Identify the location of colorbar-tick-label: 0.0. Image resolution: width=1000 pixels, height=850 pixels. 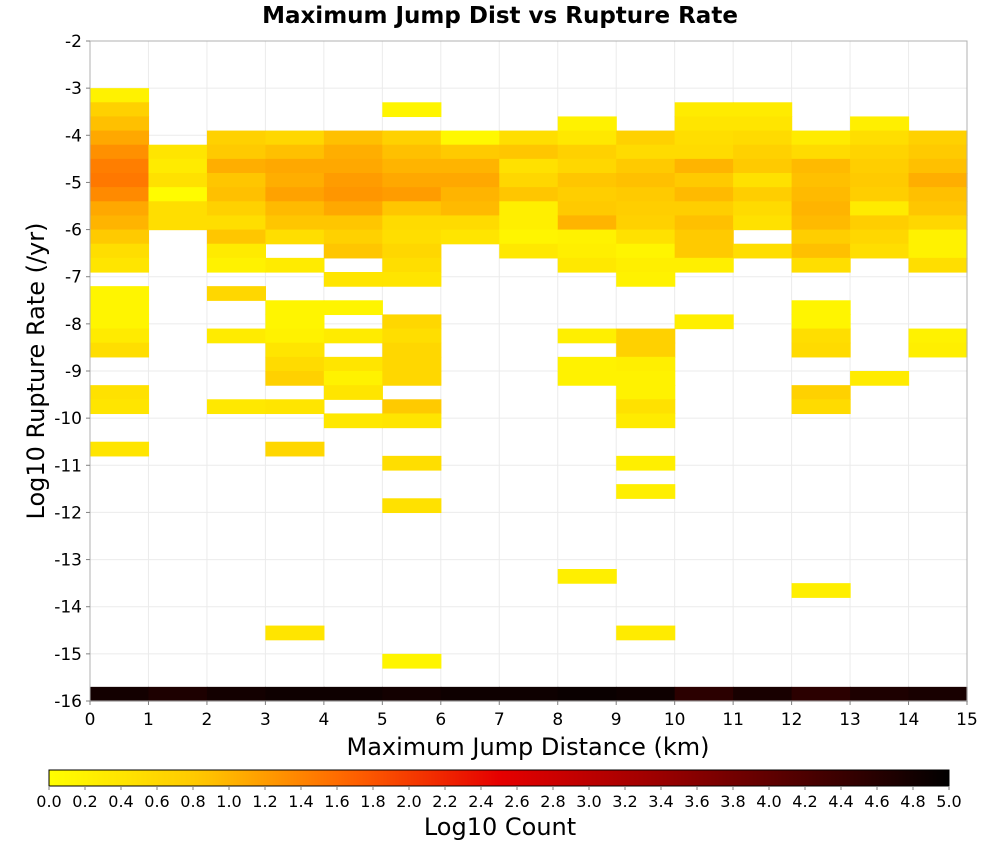
(48, 801).